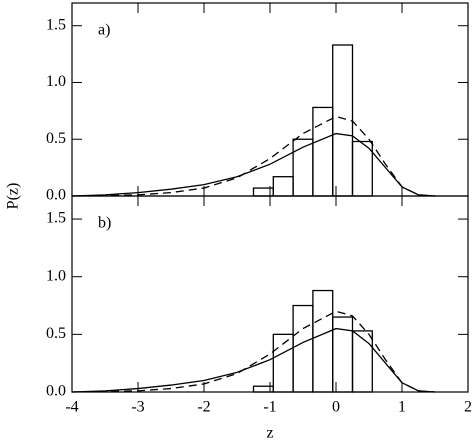 This screenshot has height=444, width=474. What do you see at coordinates (402, 407) in the screenshot?
I see `x-tick-label: 1` at bounding box center [402, 407].